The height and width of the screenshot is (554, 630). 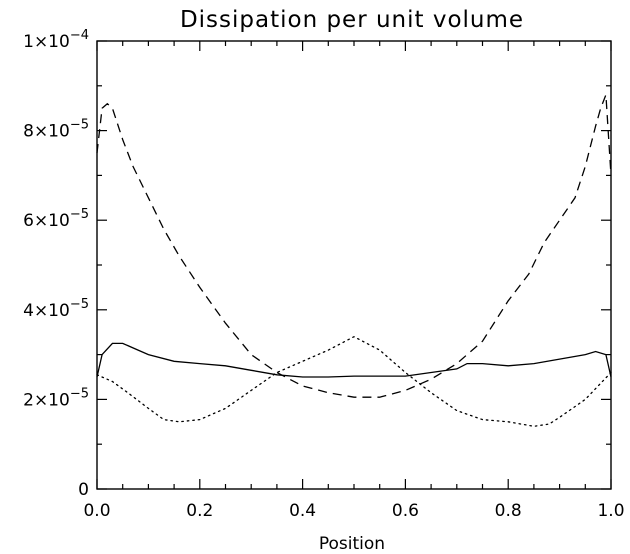 What do you see at coordinates (46, 132) in the screenshot?
I see `y-tick-label-base: 8×10` at bounding box center [46, 132].